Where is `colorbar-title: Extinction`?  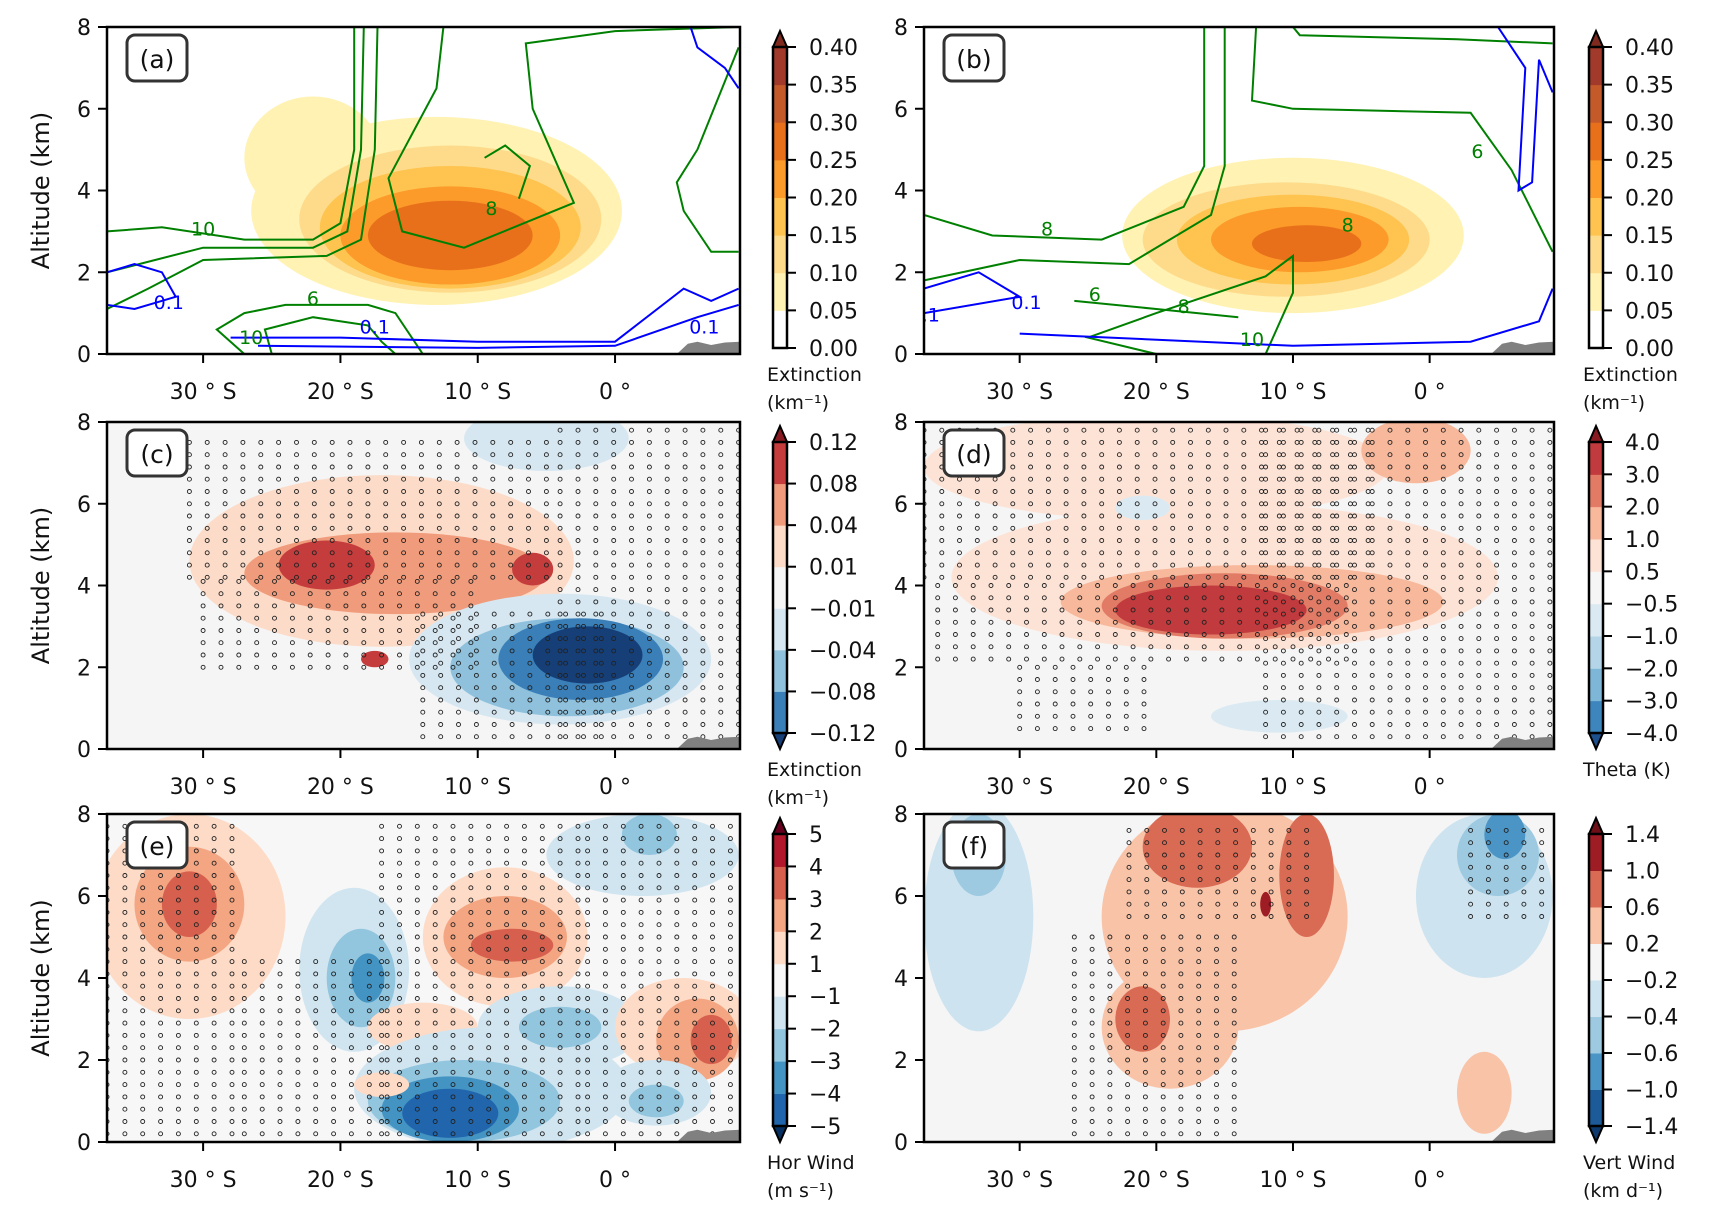 colorbar-title: Extinction is located at coordinates (814, 375).